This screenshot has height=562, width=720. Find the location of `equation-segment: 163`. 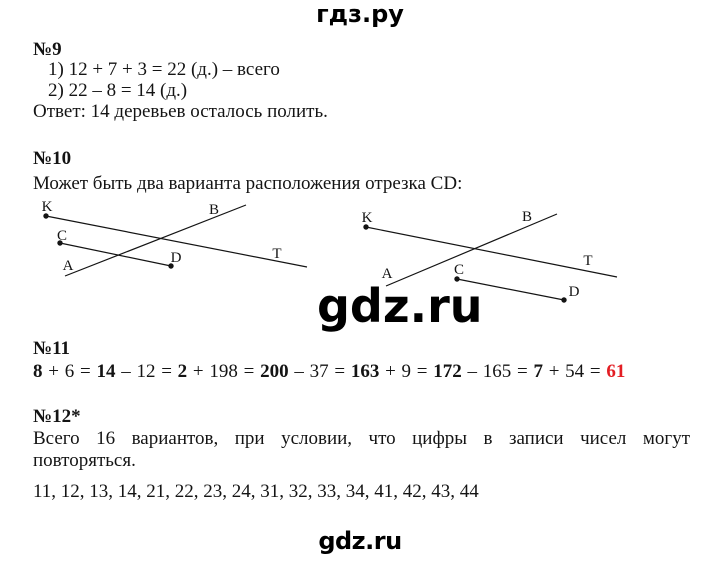

equation-segment: 163 is located at coordinates (365, 371).